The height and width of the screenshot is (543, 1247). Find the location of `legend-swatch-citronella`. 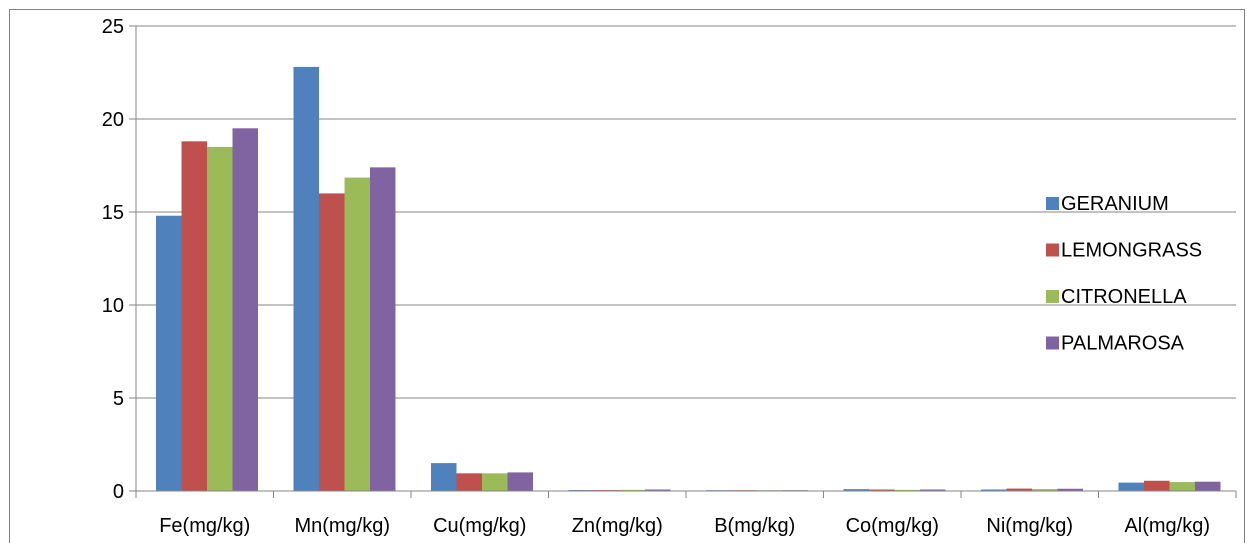

legend-swatch-citronella is located at coordinates (1052, 296).